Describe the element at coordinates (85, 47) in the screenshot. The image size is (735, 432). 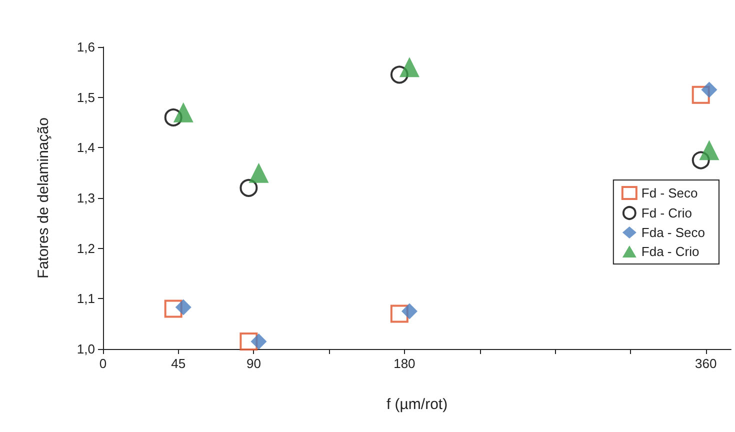
I see `y-tick-label: 1,6` at that location.